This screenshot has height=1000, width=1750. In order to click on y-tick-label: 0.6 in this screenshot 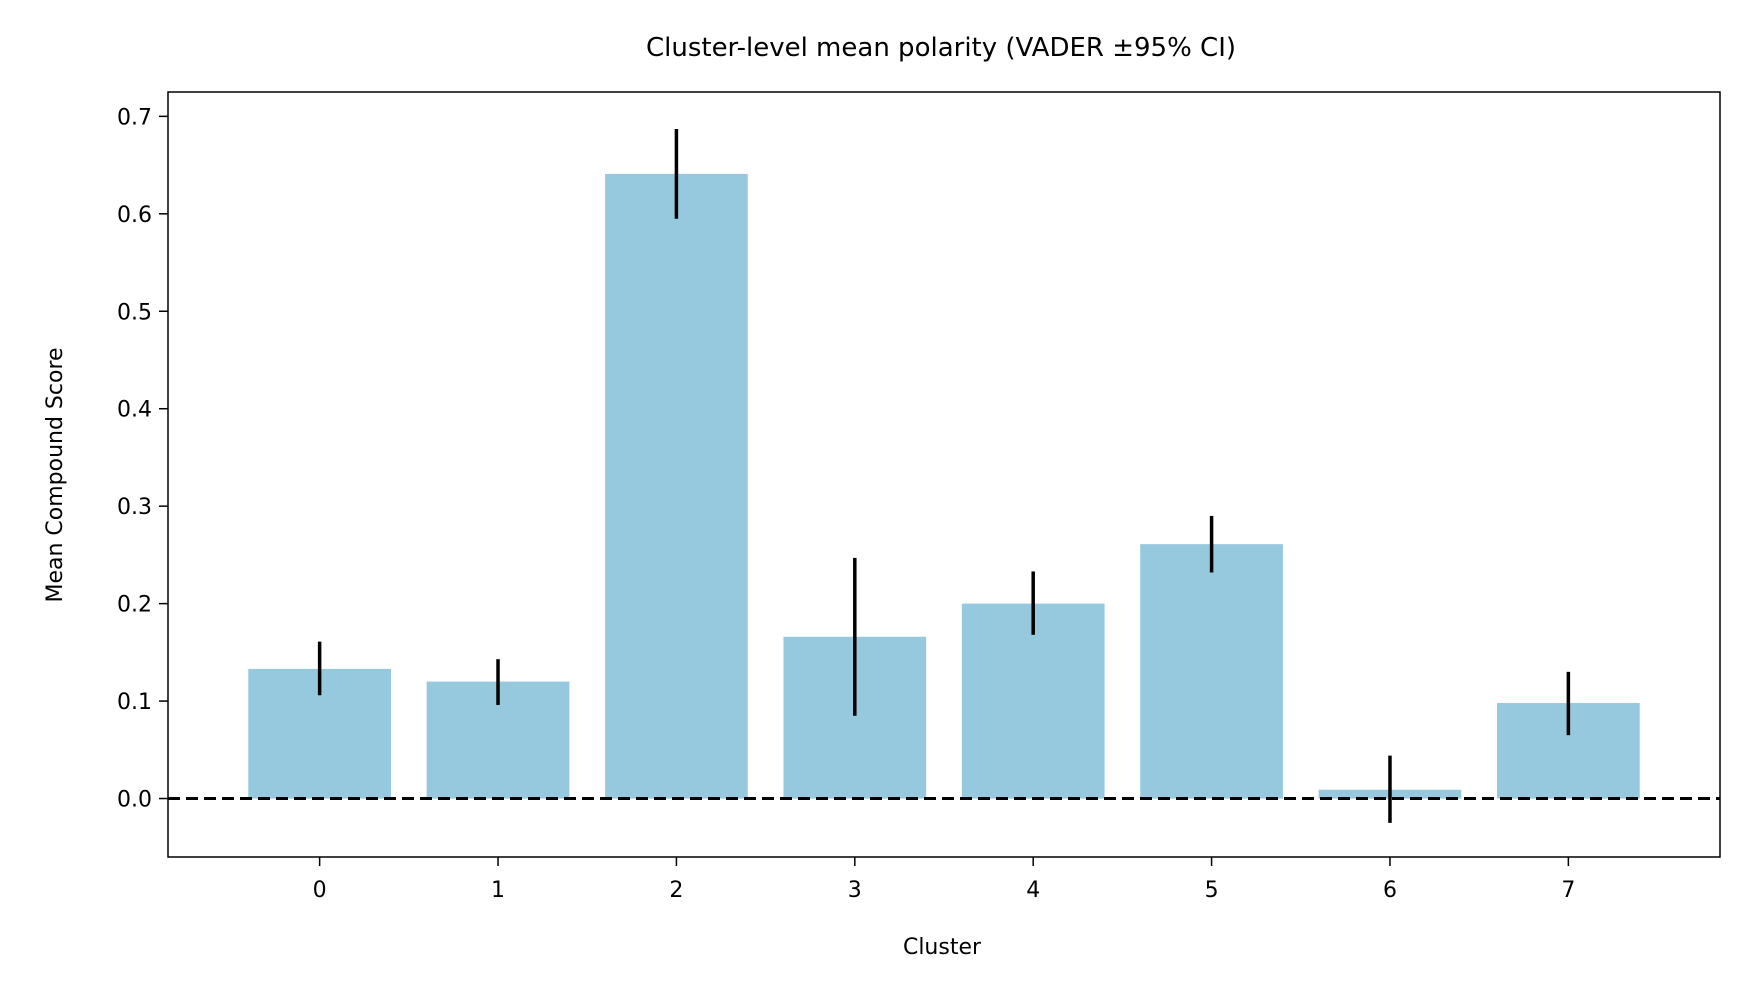, I will do `click(134, 215)`.